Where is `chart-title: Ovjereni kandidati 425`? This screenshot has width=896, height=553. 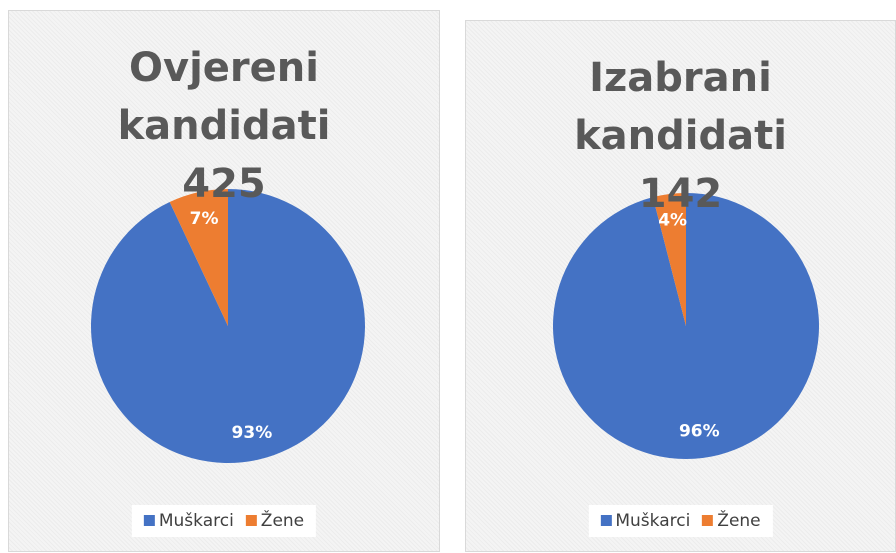 chart-title: Ovjereni kandidati 425 is located at coordinates (224, 126).